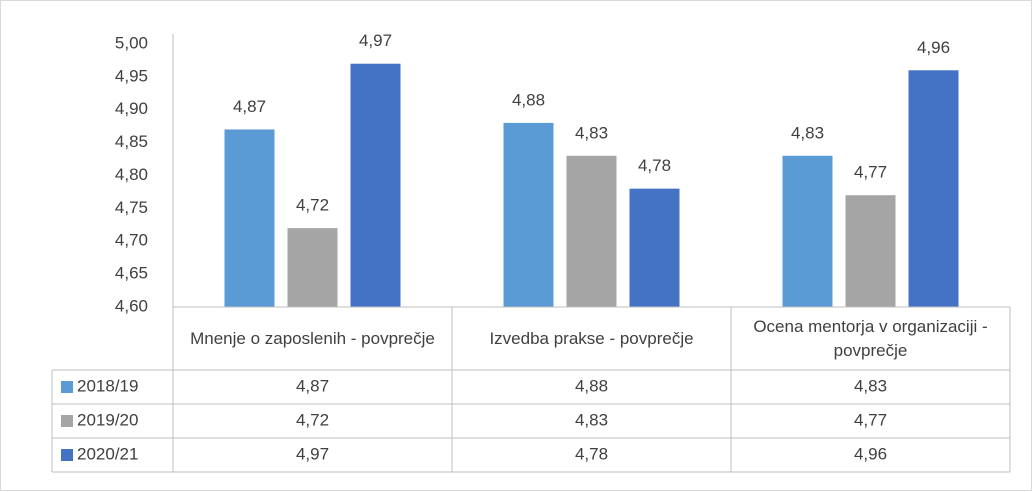 The image size is (1033, 492). What do you see at coordinates (131, 108) in the screenshot?
I see `y-tick-label: 4,90` at bounding box center [131, 108].